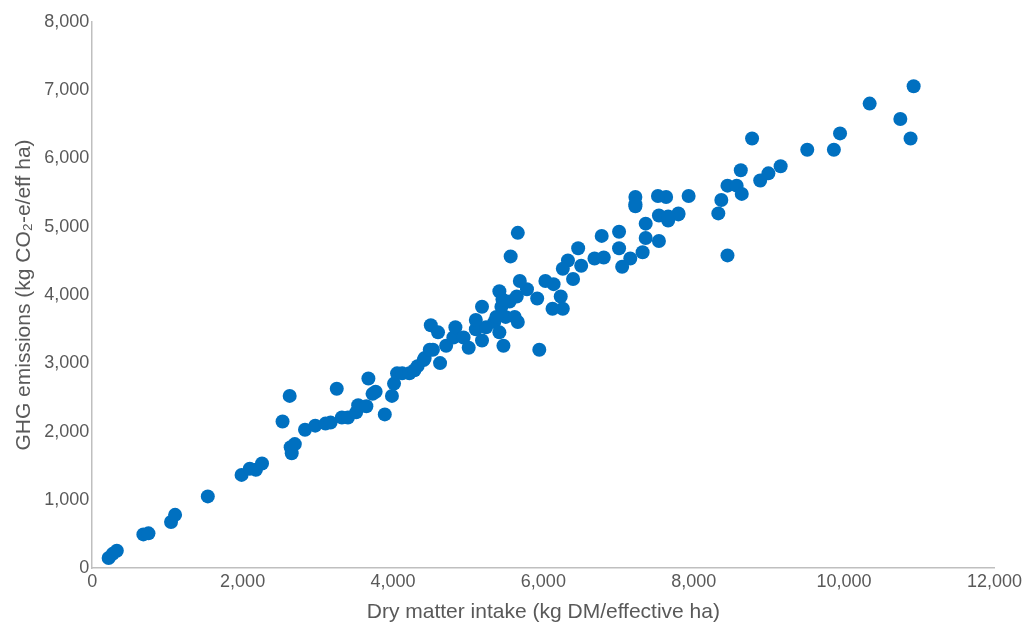 This screenshot has height=637, width=1033. What do you see at coordinates (67, 293) in the screenshot?
I see `y-tick-label: 4,000` at bounding box center [67, 293].